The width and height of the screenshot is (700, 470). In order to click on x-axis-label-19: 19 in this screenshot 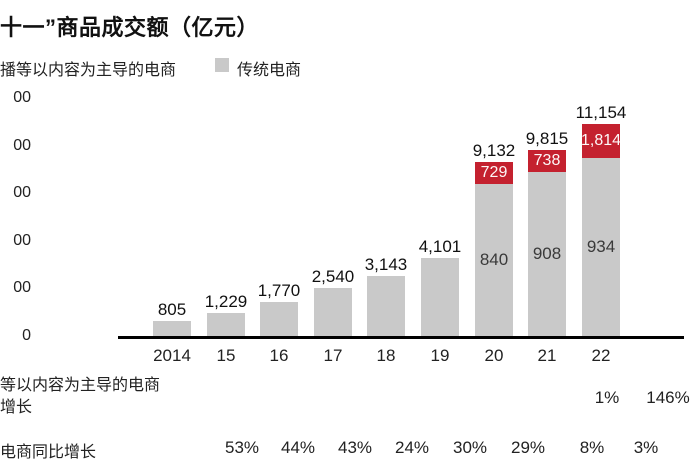, I will do `click(440, 355)`.